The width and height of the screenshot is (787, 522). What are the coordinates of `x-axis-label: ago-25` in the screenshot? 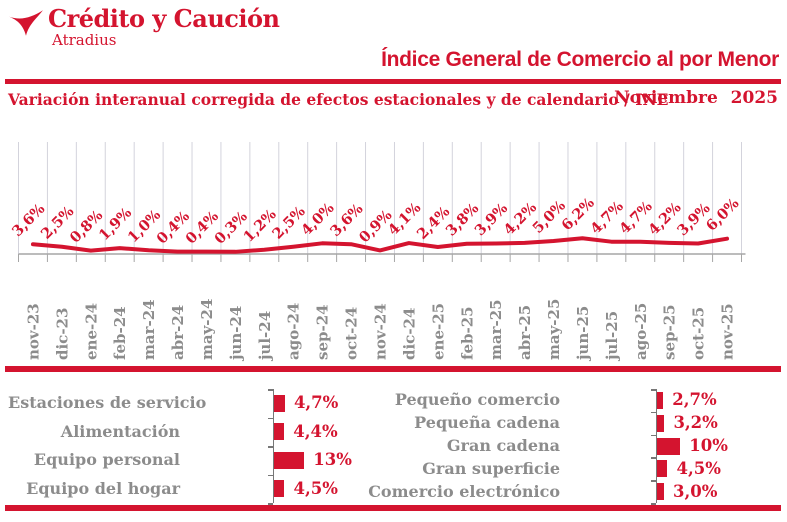 It's located at (641, 331).